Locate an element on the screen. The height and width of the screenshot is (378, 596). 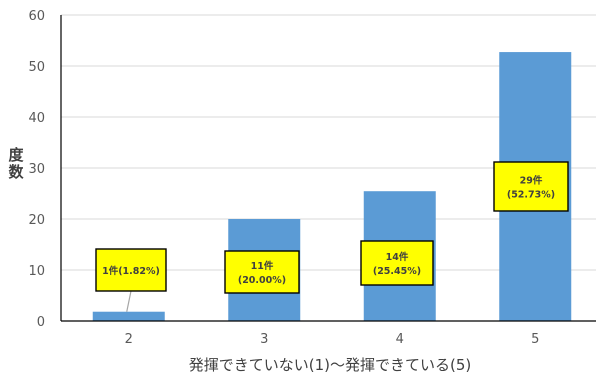
x-tick-label: 3 is located at coordinates (264, 339).